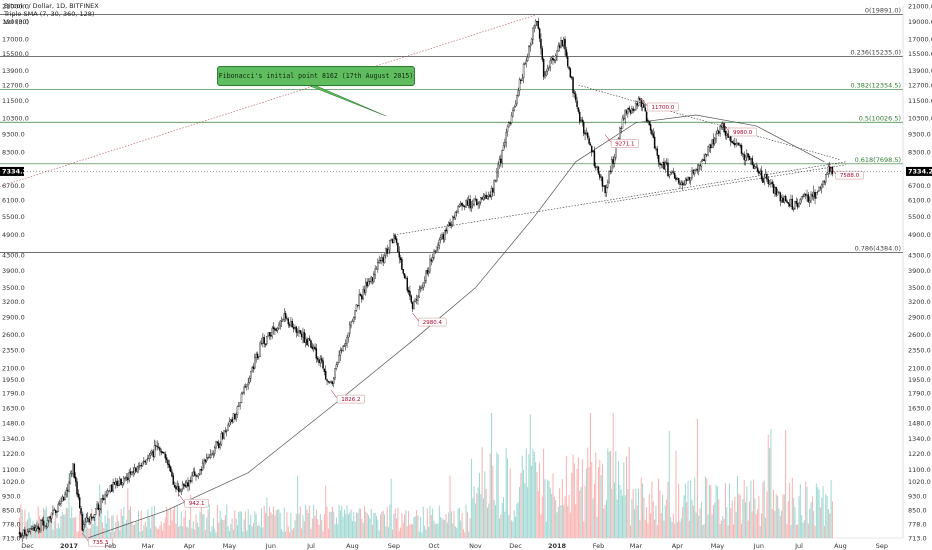 Image resolution: width=932 pixels, height=550 pixels. I want to click on price-tick-left: 17000.0, so click(15, 40).